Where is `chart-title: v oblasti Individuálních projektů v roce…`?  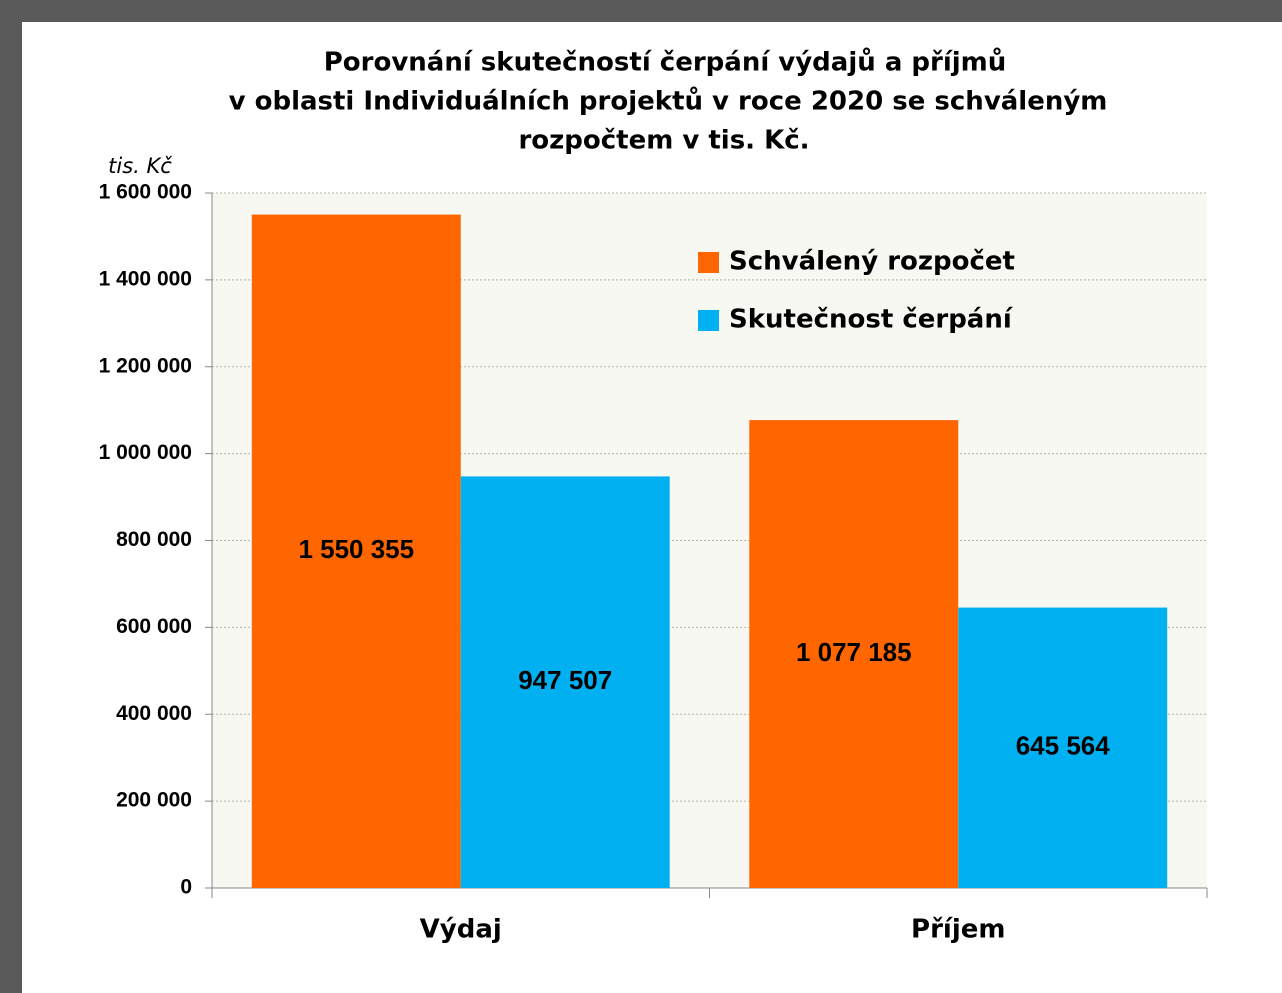 chart-title: v oblasti Individuálních projektů v roce… is located at coordinates (668, 101).